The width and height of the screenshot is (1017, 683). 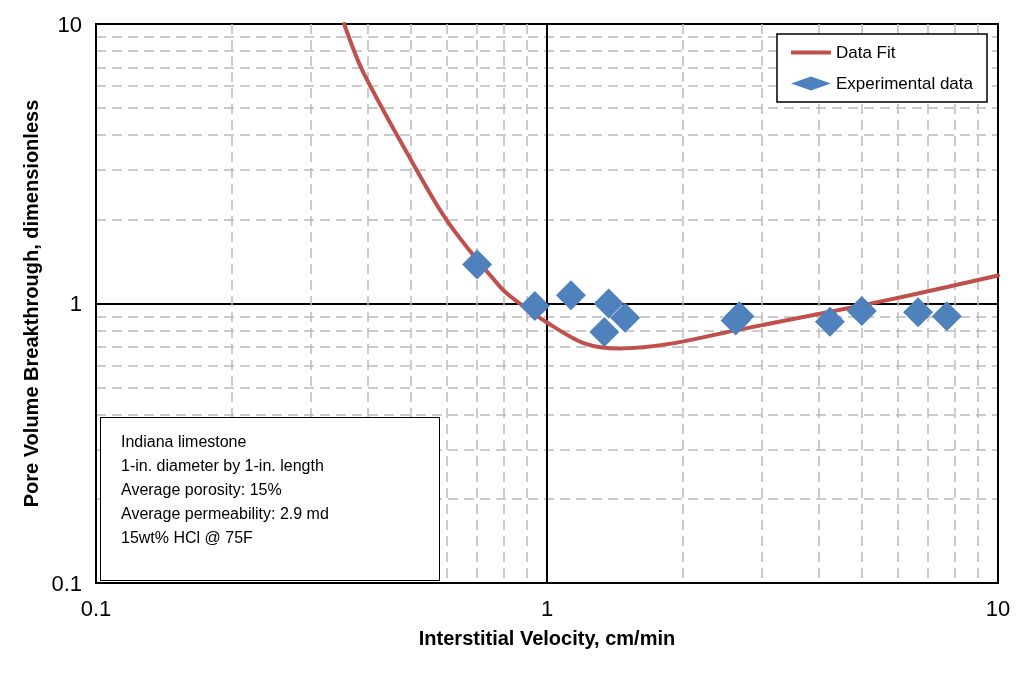 I want to click on annotation: 15wt% HCl @ 75F, so click(x=187, y=538).